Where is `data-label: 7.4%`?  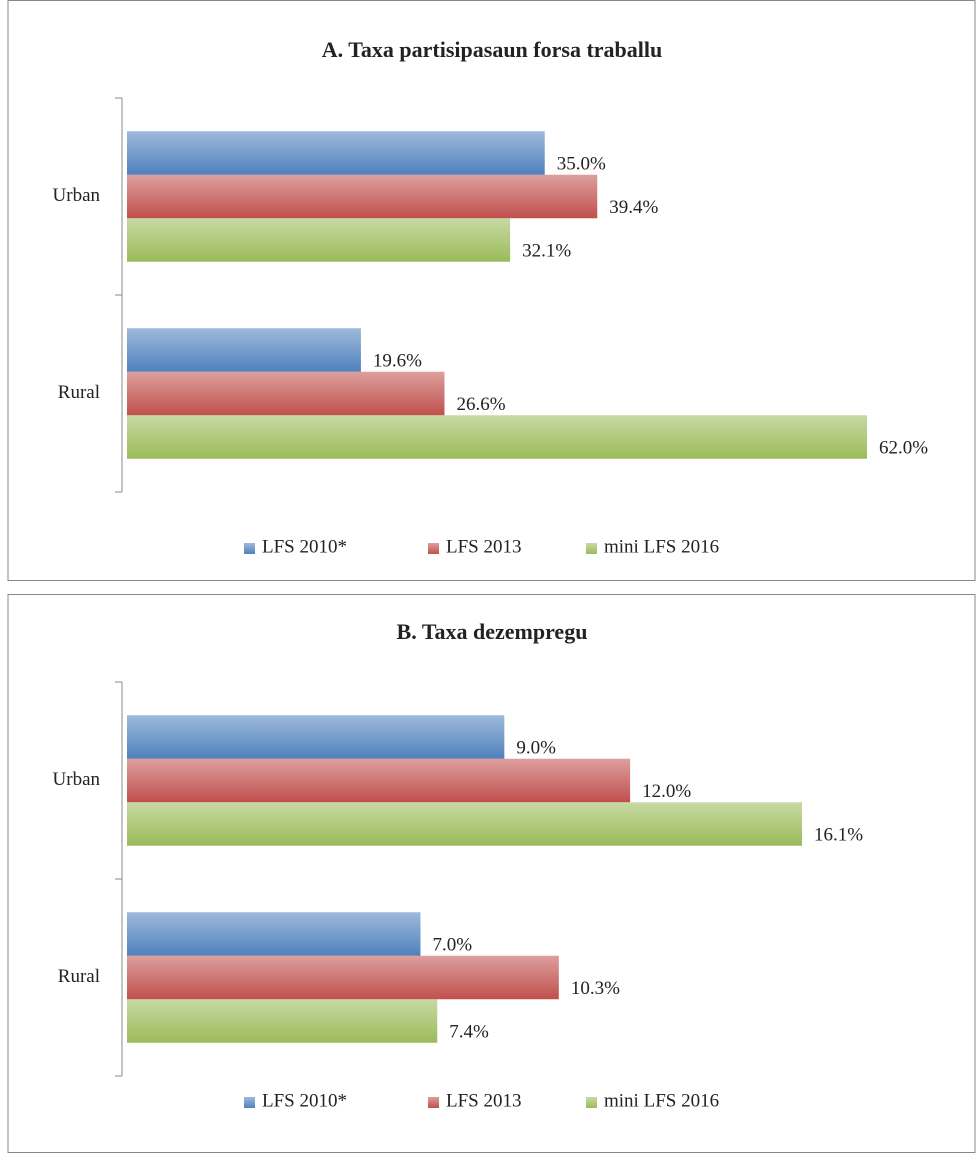 data-label: 7.4% is located at coordinates (469, 1031).